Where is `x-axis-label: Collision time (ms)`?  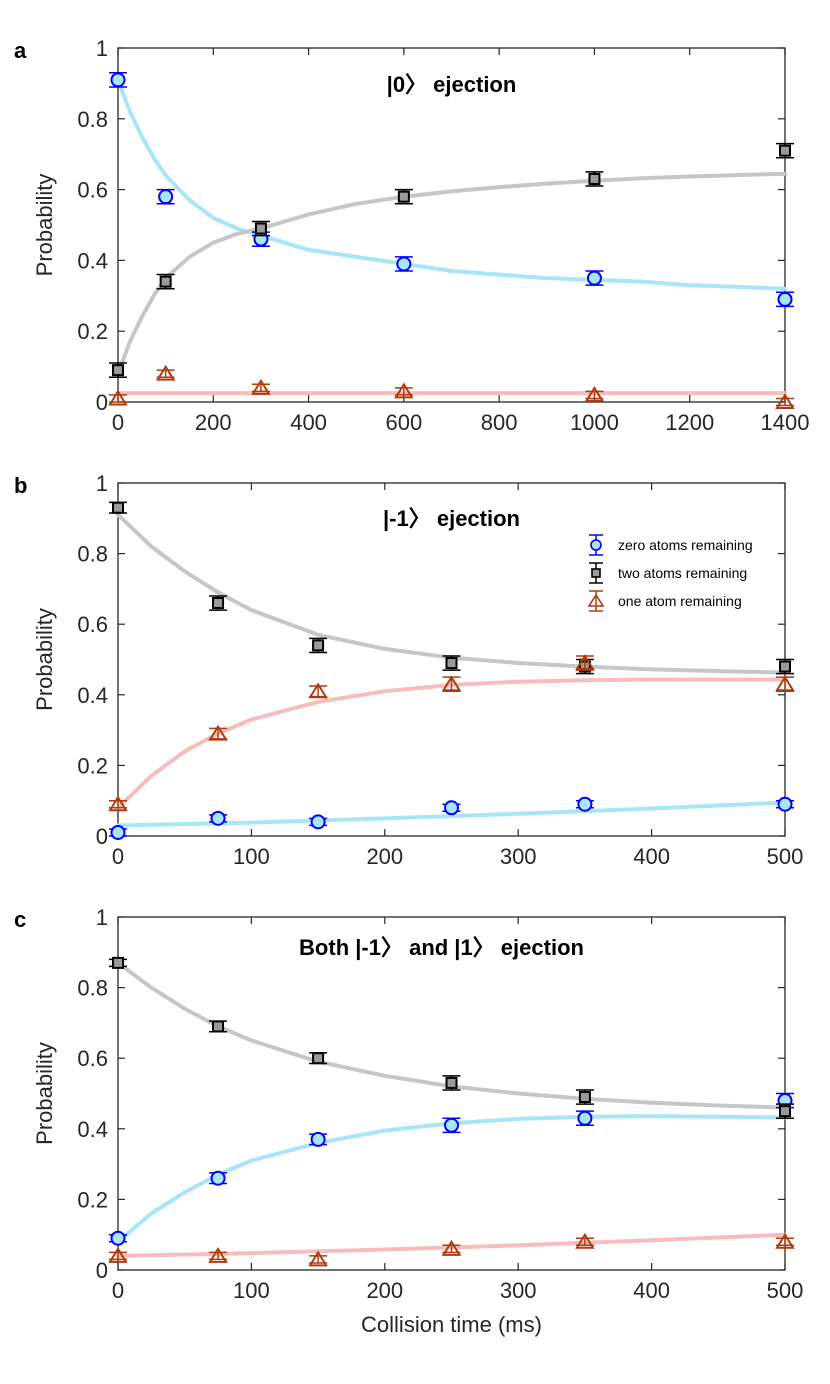
x-axis-label: Collision time (ms) is located at coordinates (451, 1324).